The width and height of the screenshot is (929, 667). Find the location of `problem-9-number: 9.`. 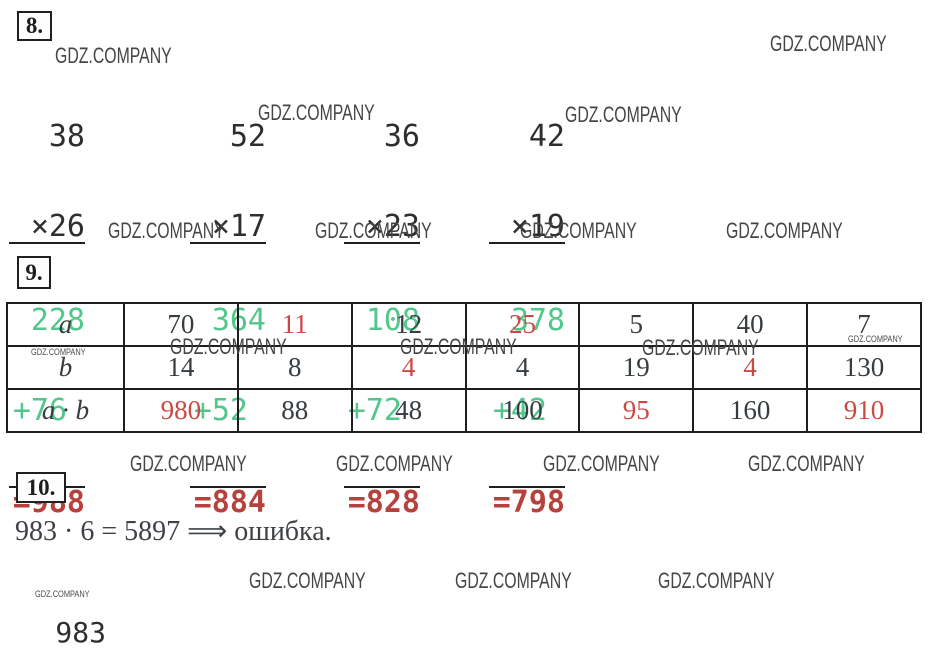

problem-9-number: 9. is located at coordinates (34, 272).